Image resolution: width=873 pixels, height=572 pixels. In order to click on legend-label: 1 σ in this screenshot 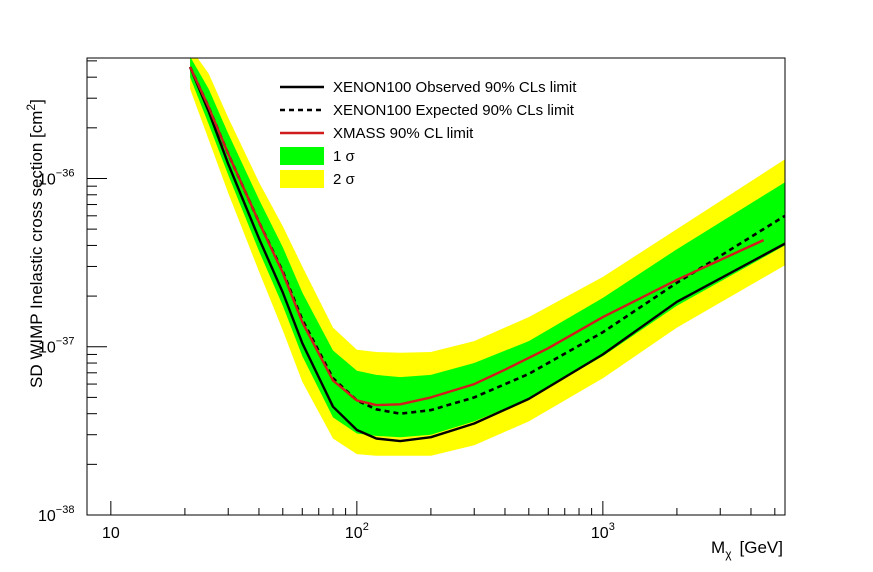, I will do `click(344, 156)`.